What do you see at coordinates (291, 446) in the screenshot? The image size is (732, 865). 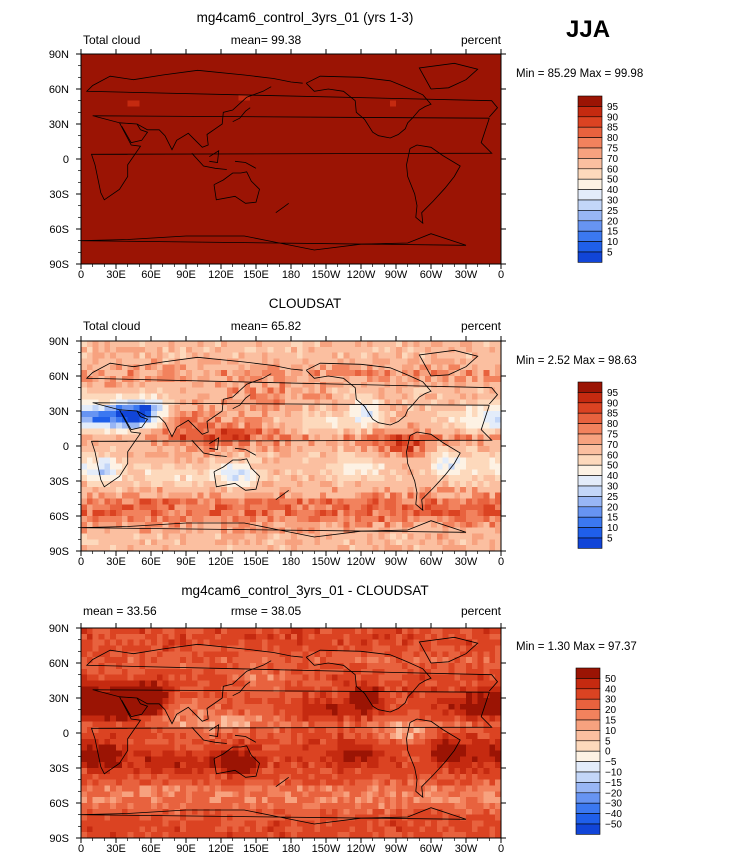 I see `field-cells` at bounding box center [291, 446].